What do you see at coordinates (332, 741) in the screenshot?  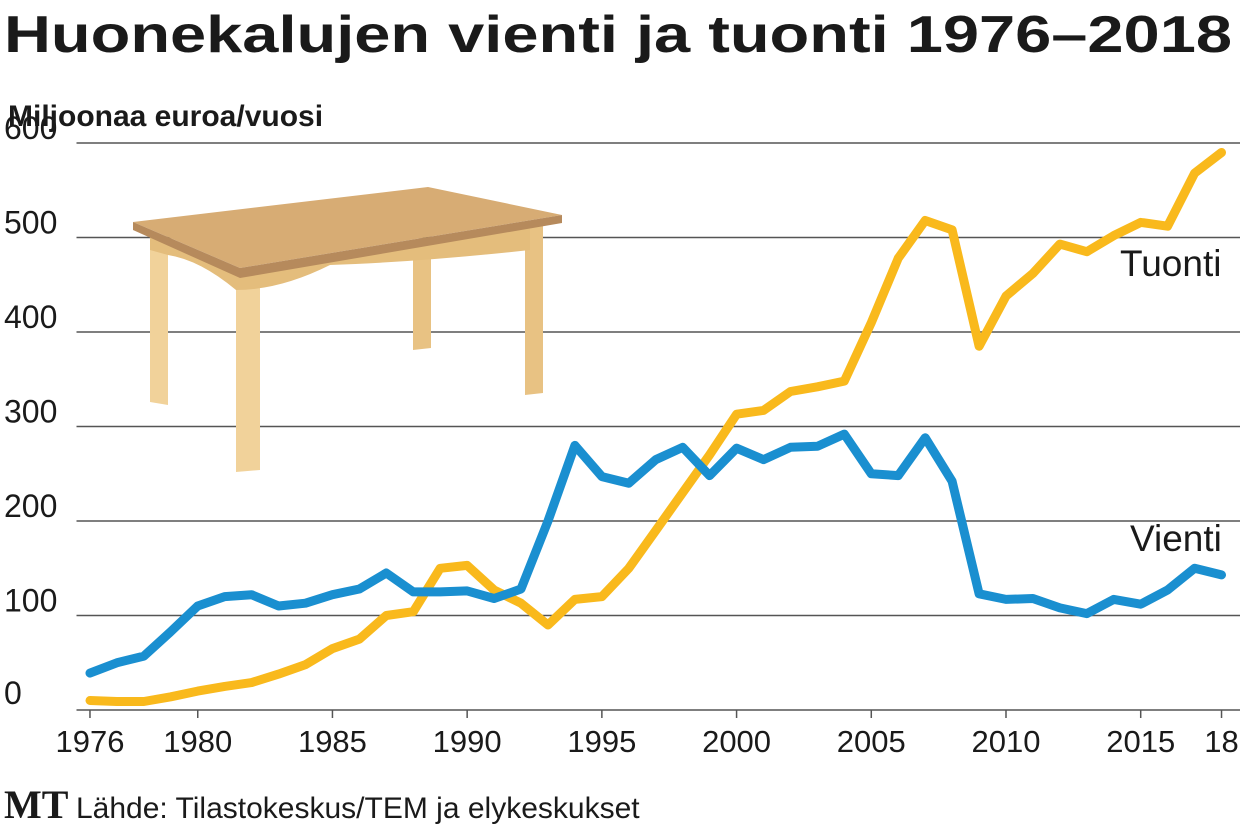 I see `x-tick-label: 1985` at bounding box center [332, 741].